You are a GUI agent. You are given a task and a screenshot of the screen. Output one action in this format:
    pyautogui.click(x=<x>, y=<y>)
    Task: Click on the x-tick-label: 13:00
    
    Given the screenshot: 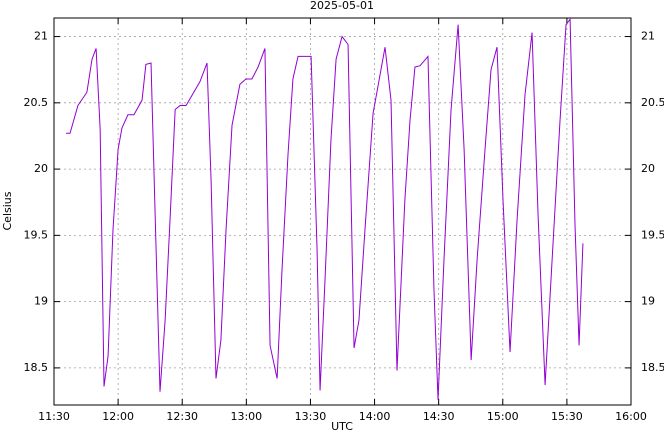 What is the action you would take?
    pyautogui.click(x=246, y=416)
    